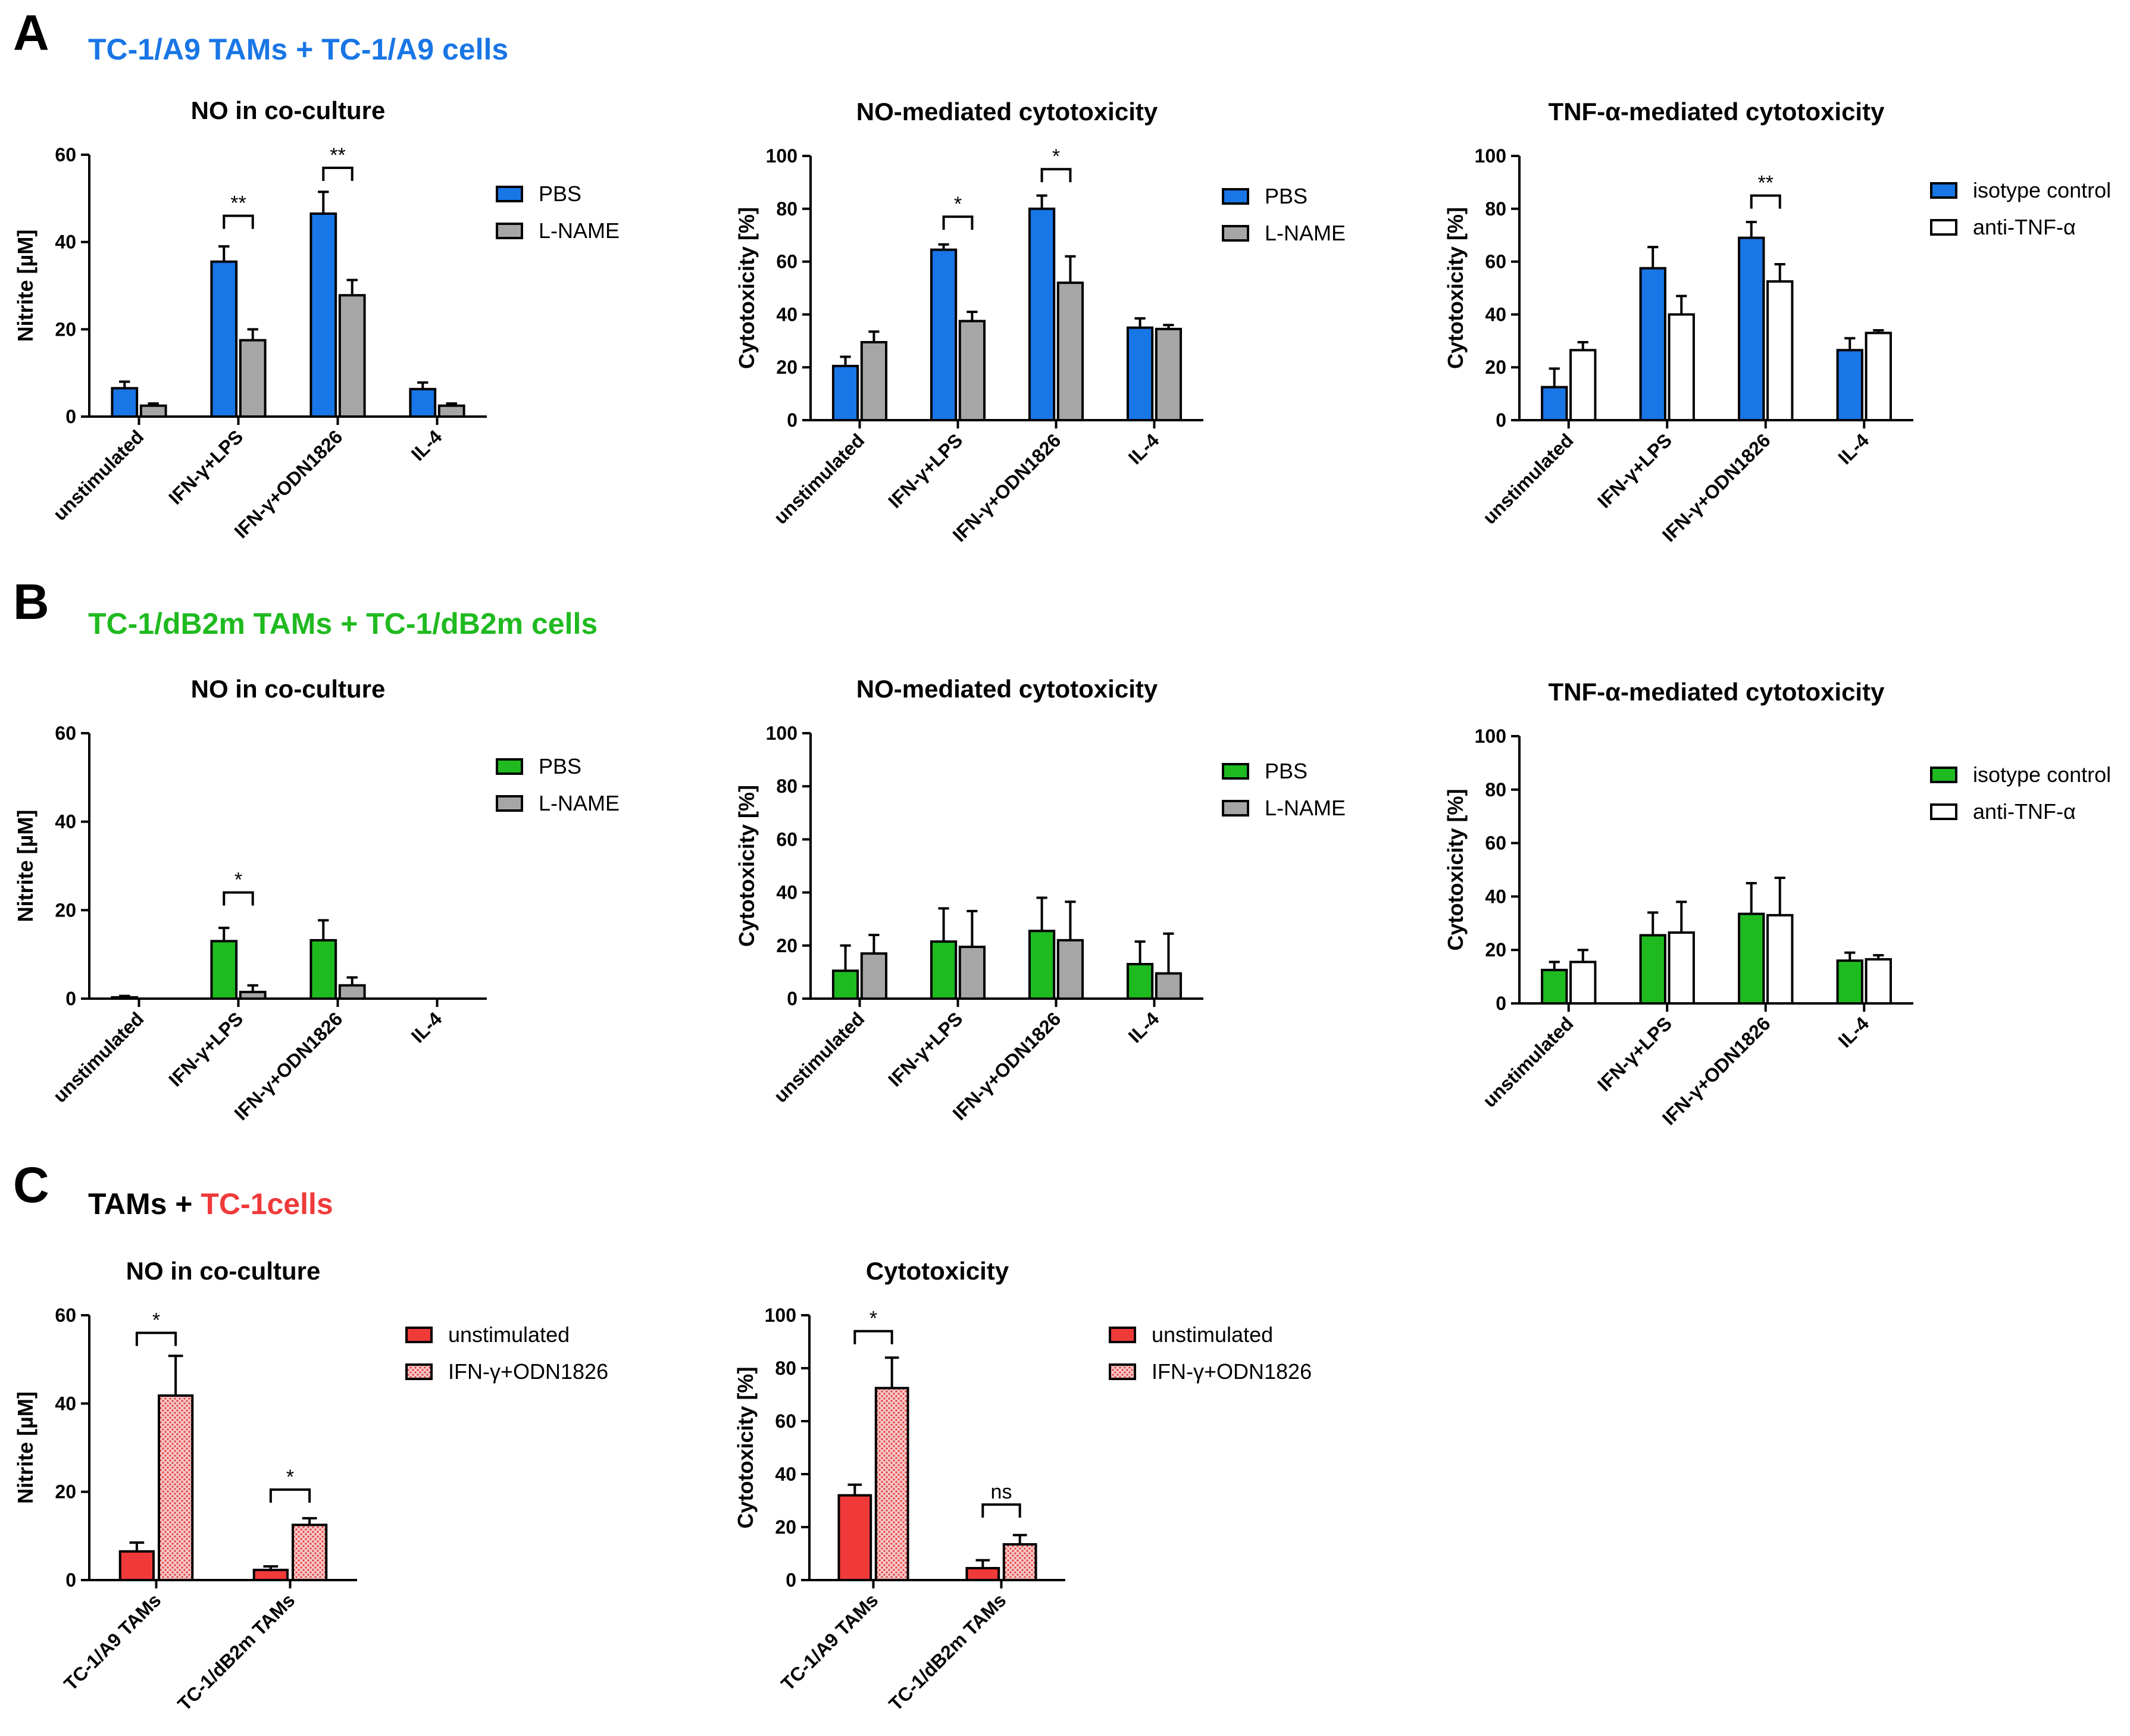 The width and height of the screenshot is (2130, 1736). I want to click on legend-label: L-NAME, so click(579, 803).